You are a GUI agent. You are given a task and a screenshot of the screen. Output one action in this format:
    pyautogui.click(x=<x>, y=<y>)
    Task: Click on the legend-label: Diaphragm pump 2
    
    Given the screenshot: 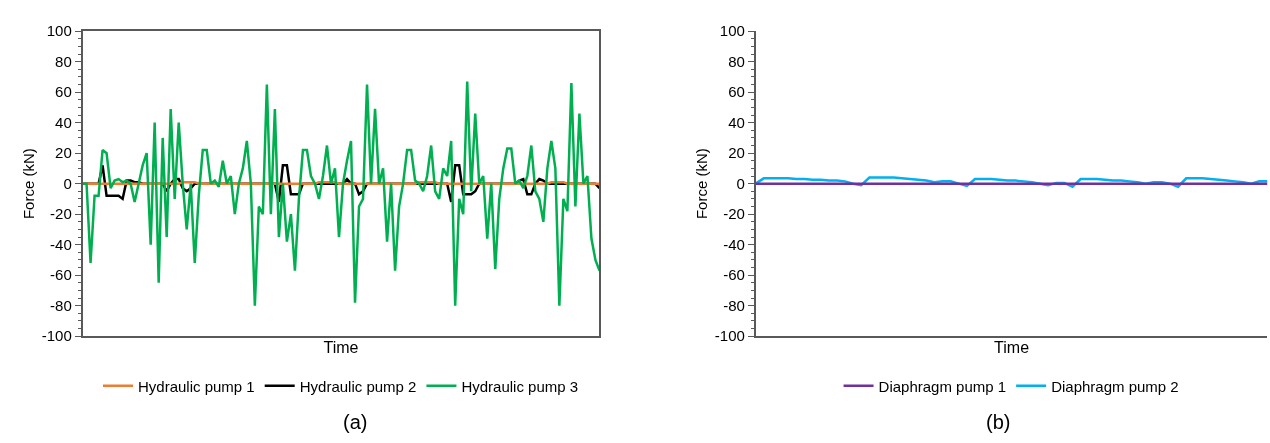 What is the action you would take?
    pyautogui.click(x=1115, y=386)
    